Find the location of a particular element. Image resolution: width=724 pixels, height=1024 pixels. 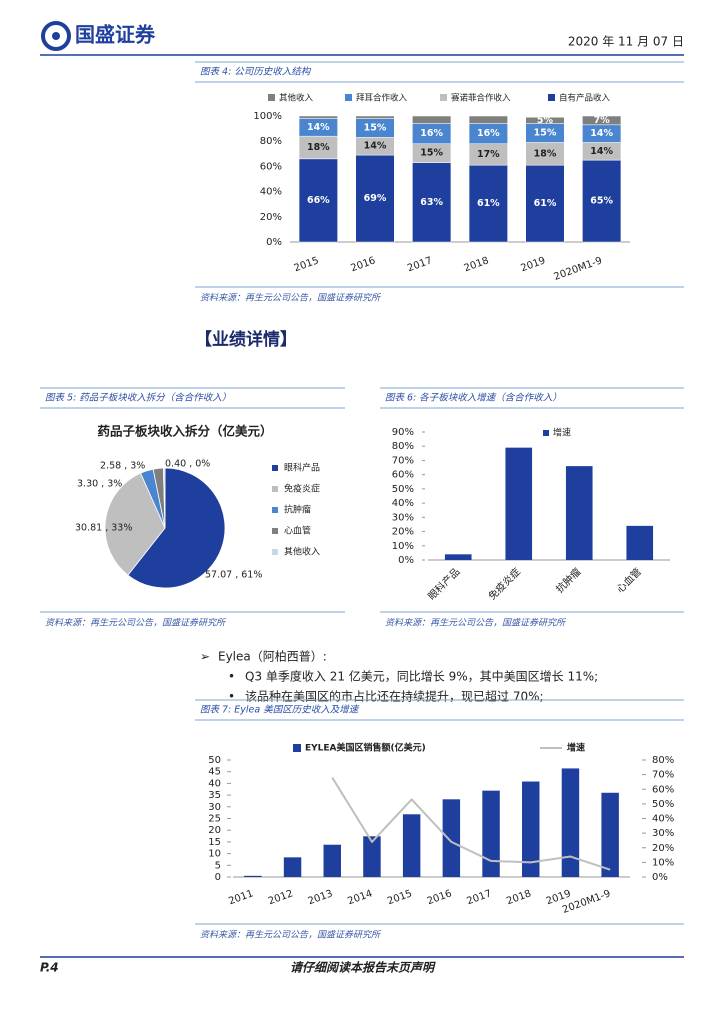

figure-caption: 图表 4: 公司历史收入结构 is located at coordinates (256, 72).